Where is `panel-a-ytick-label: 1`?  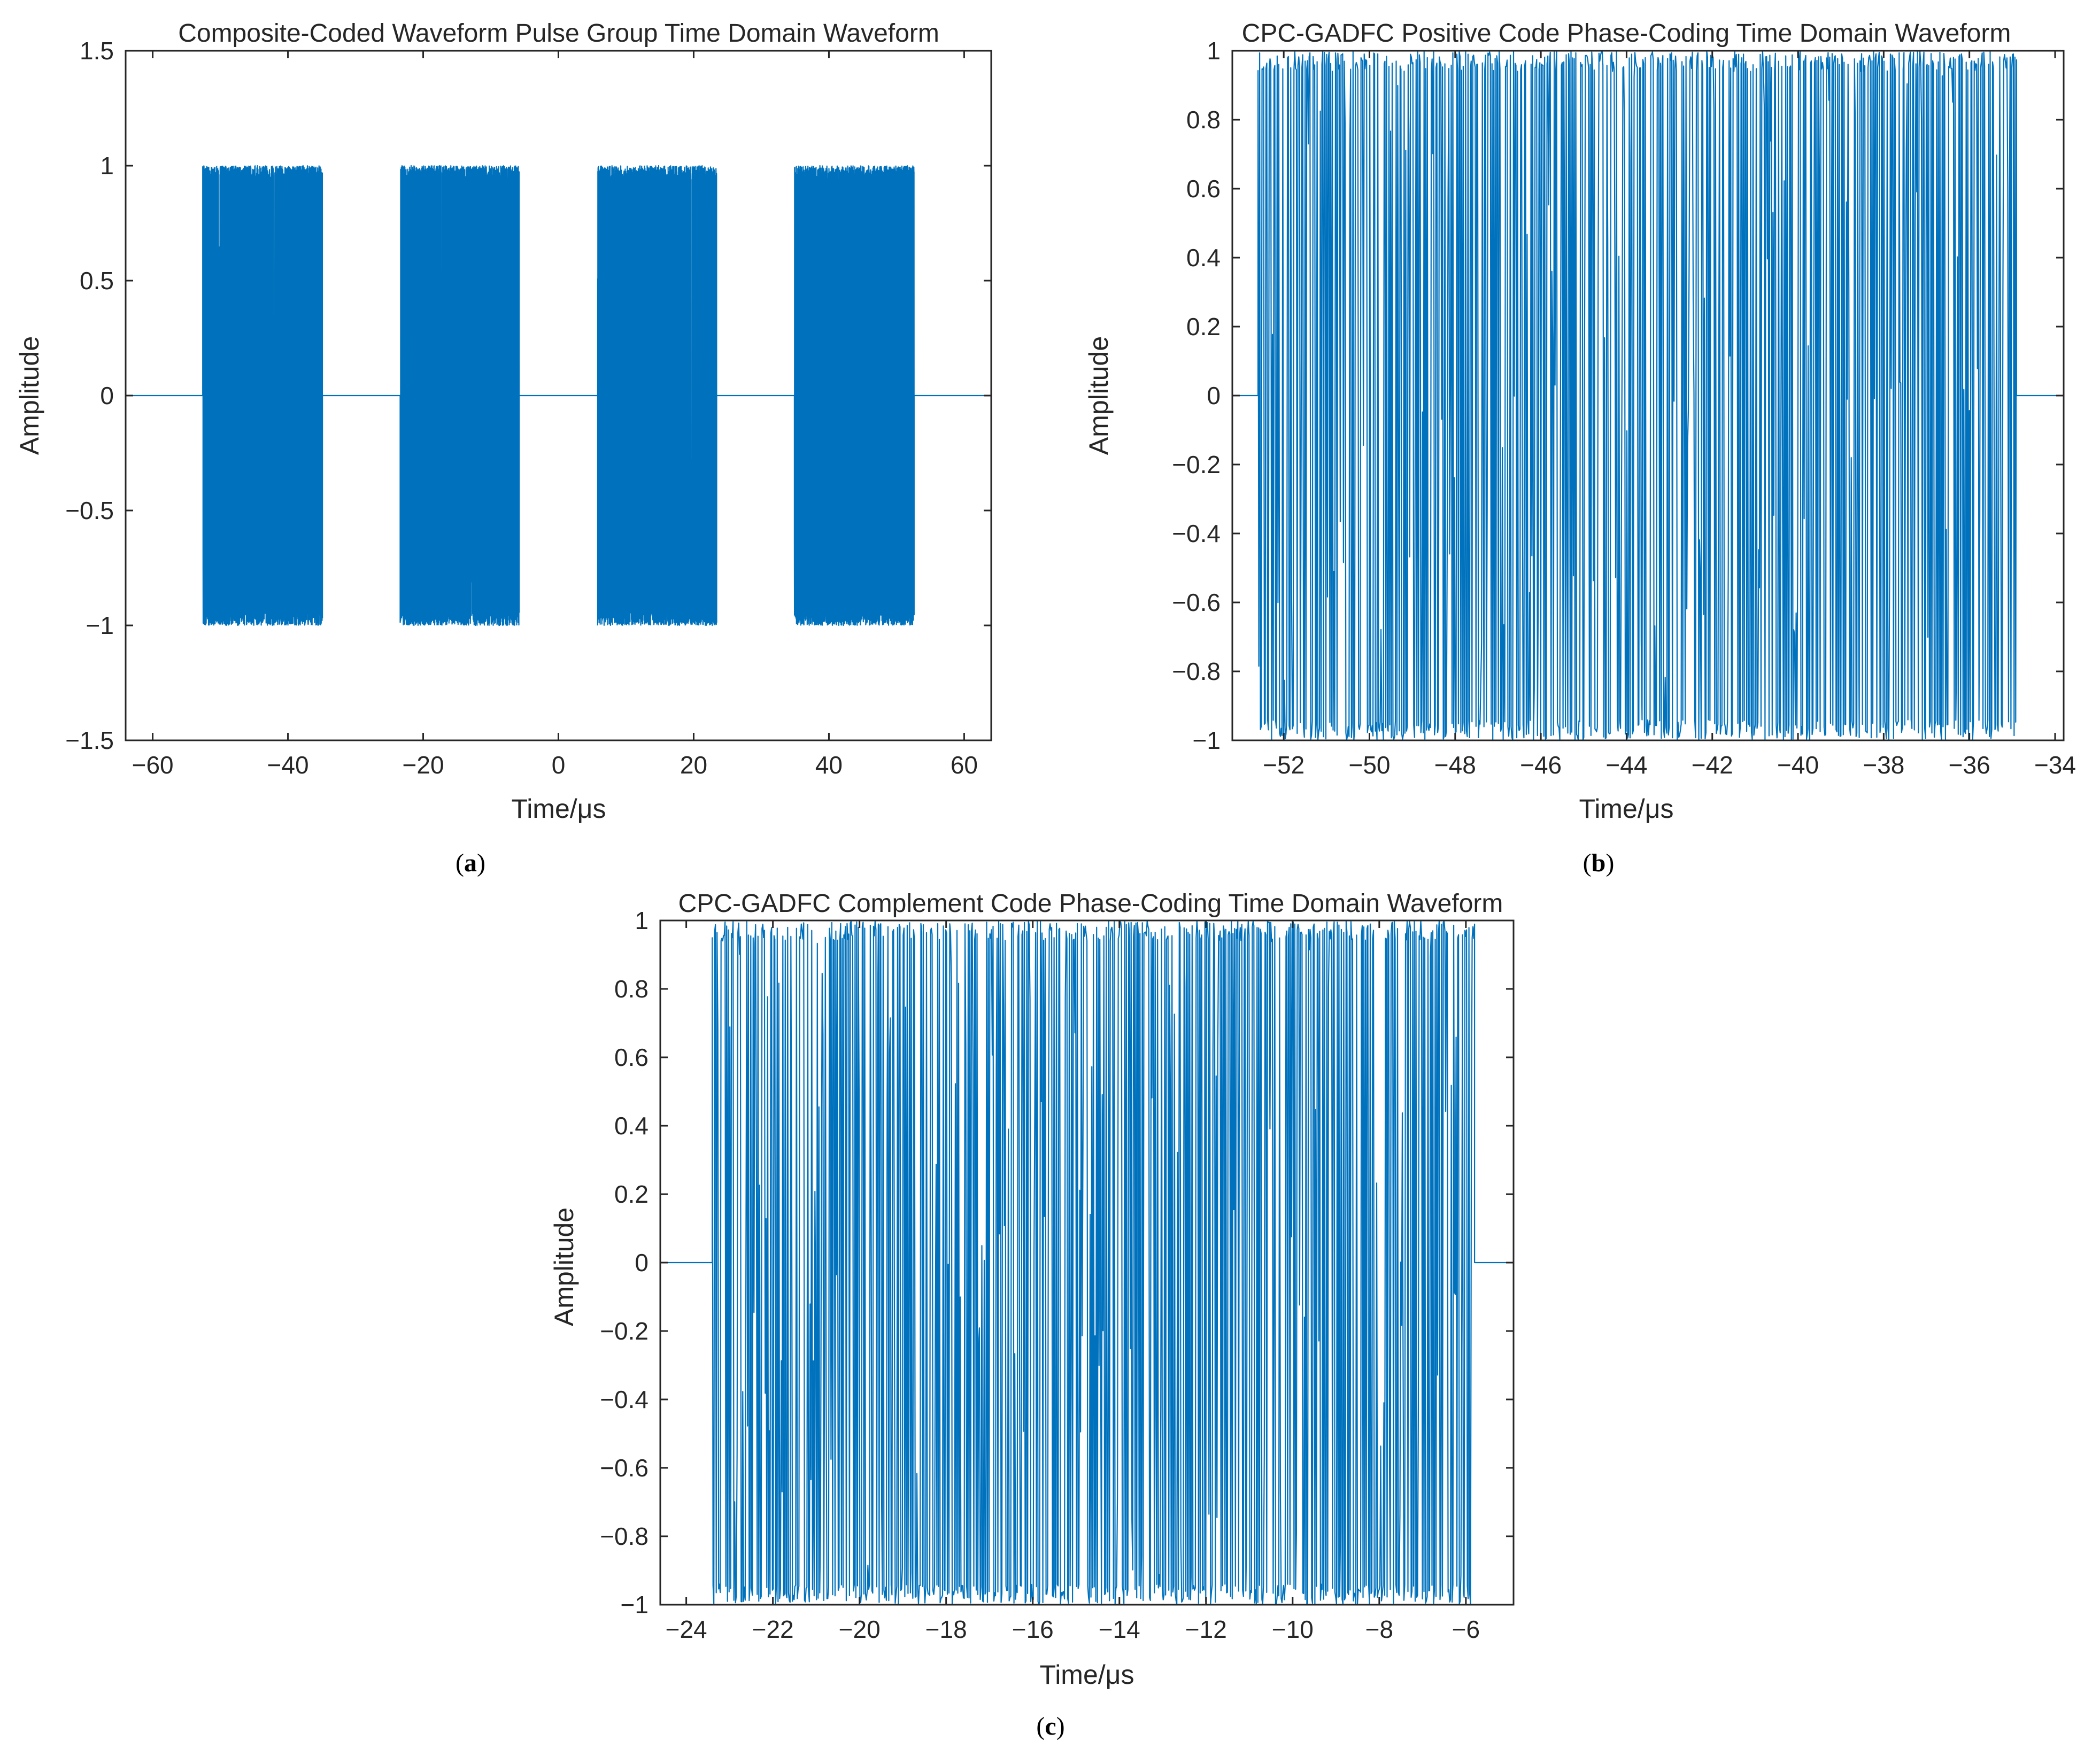 panel-a-ytick-label: 1 is located at coordinates (107, 166).